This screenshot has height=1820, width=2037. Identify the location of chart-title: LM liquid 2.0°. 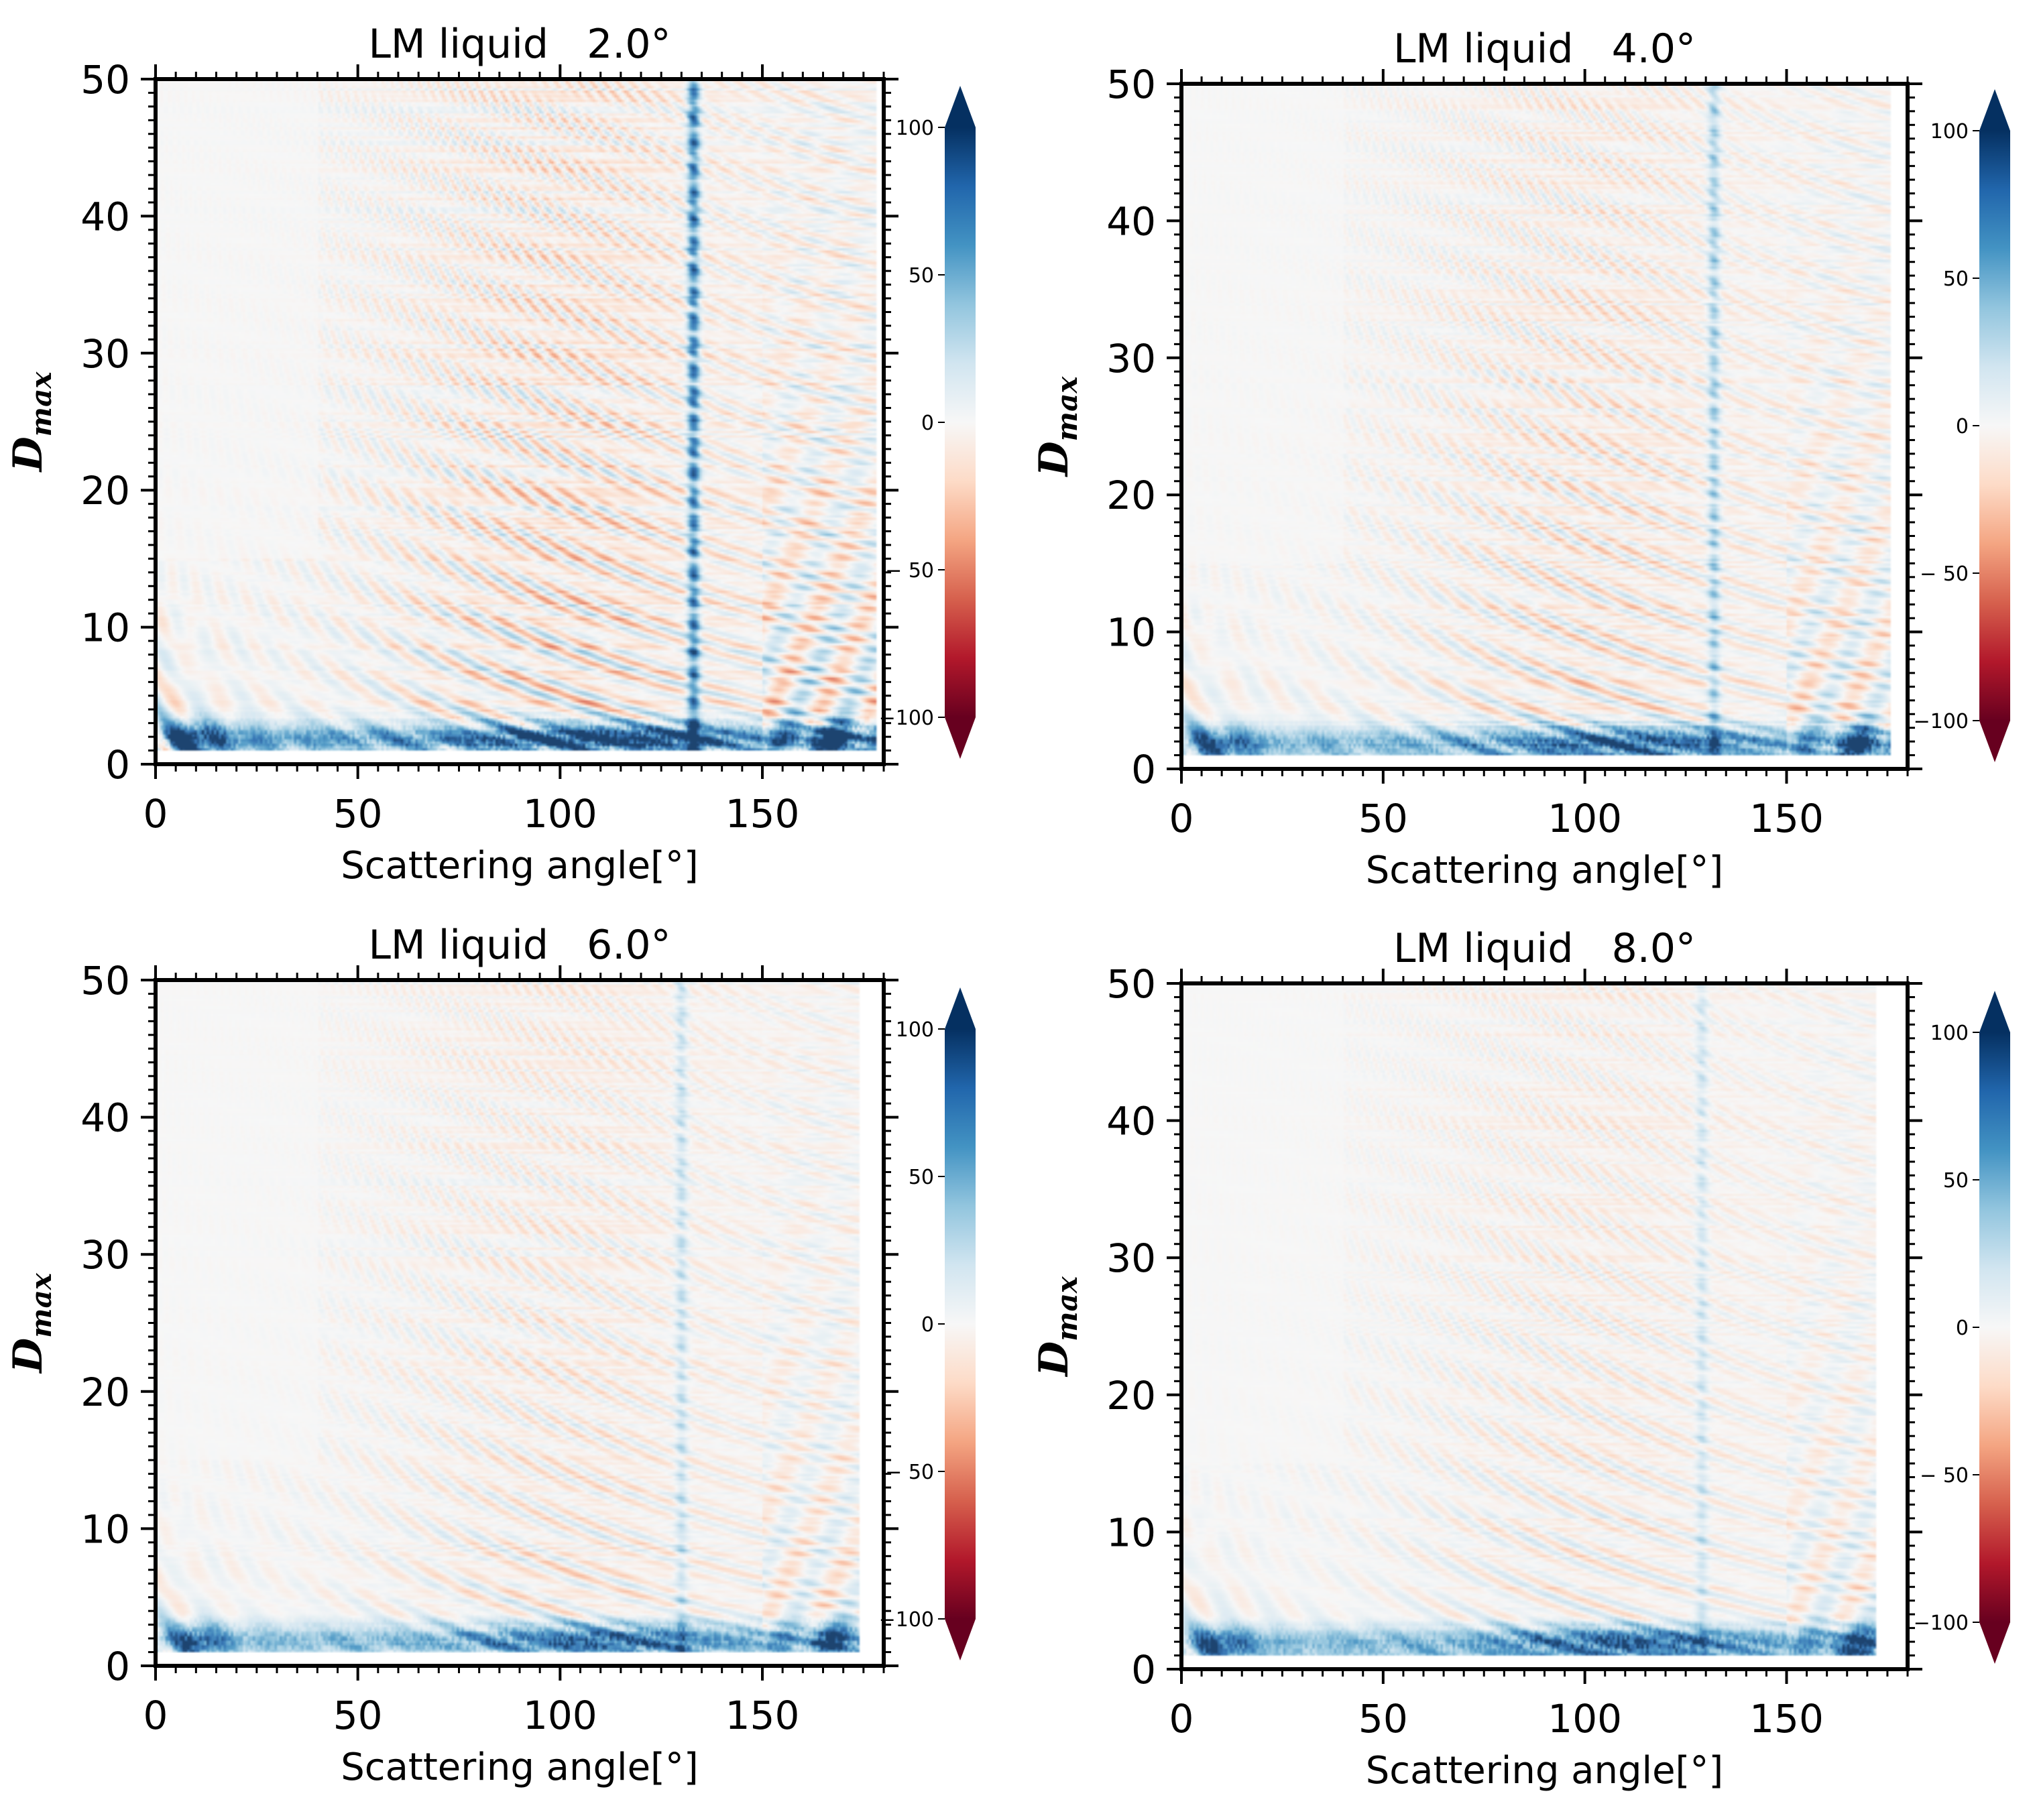
(519, 44).